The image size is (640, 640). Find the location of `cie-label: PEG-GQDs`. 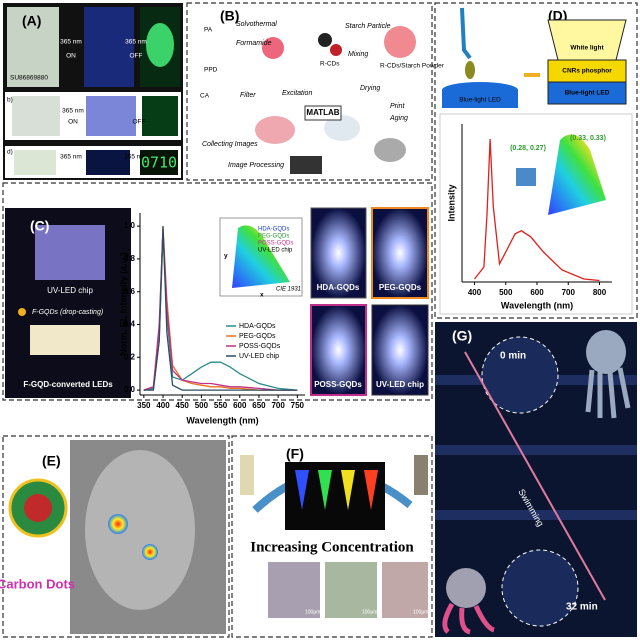

cie-label: PEG-GQDs is located at coordinates (273, 237).